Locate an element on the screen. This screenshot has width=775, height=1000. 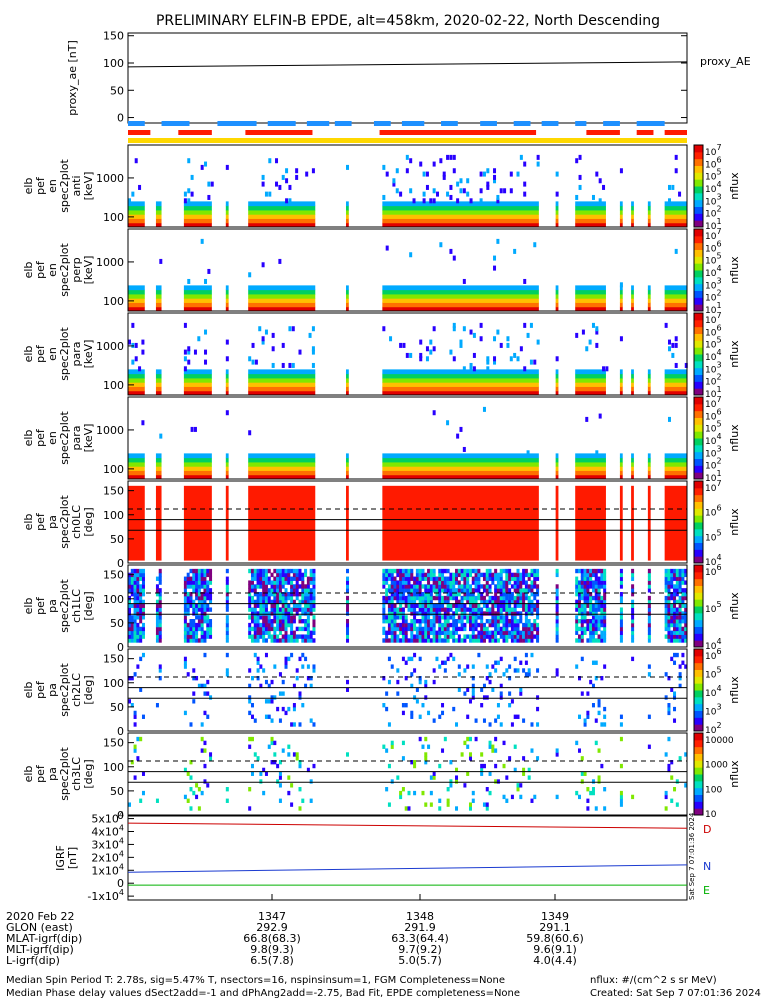
sat-bar-blue is located at coordinates (449, 123).